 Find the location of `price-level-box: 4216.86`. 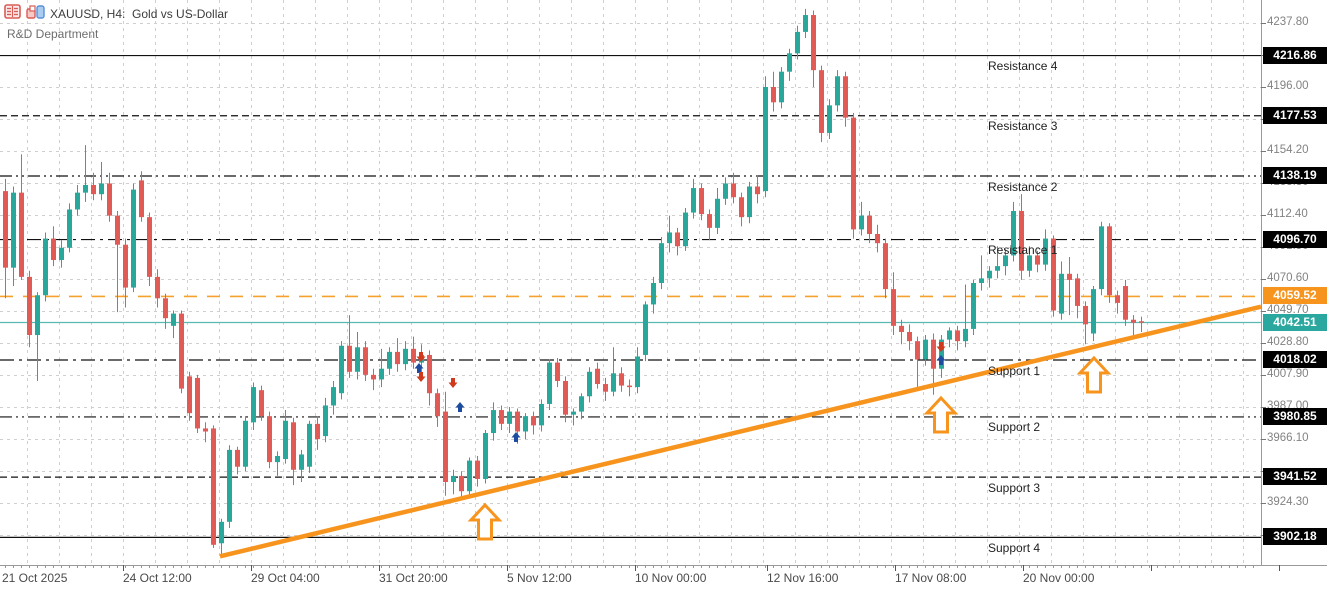

price-level-box: 4216.86 is located at coordinates (1295, 55).